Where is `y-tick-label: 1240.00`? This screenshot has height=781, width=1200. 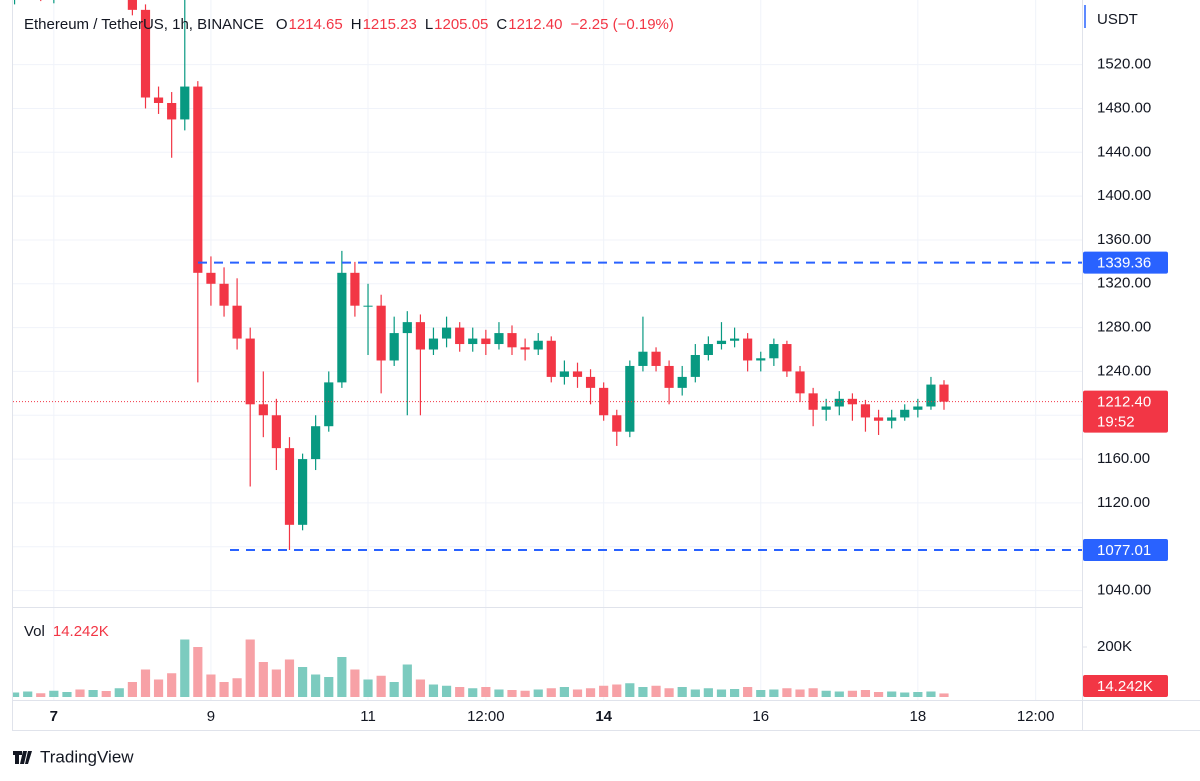 y-tick-label: 1240.00 is located at coordinates (1124, 370).